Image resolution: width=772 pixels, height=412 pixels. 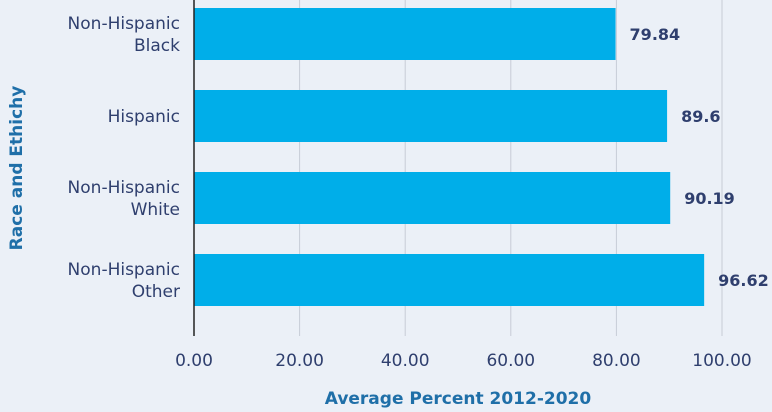 What do you see at coordinates (458, 399) in the screenshot?
I see `x-axis-title: Average Percent 2012-2020` at bounding box center [458, 399].